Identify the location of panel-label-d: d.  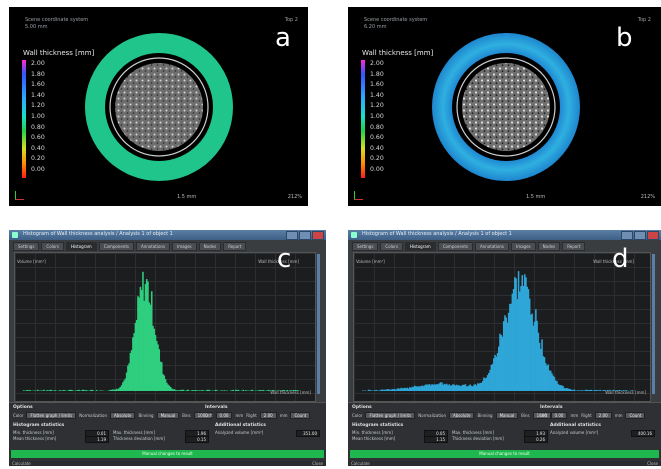
(620, 259).